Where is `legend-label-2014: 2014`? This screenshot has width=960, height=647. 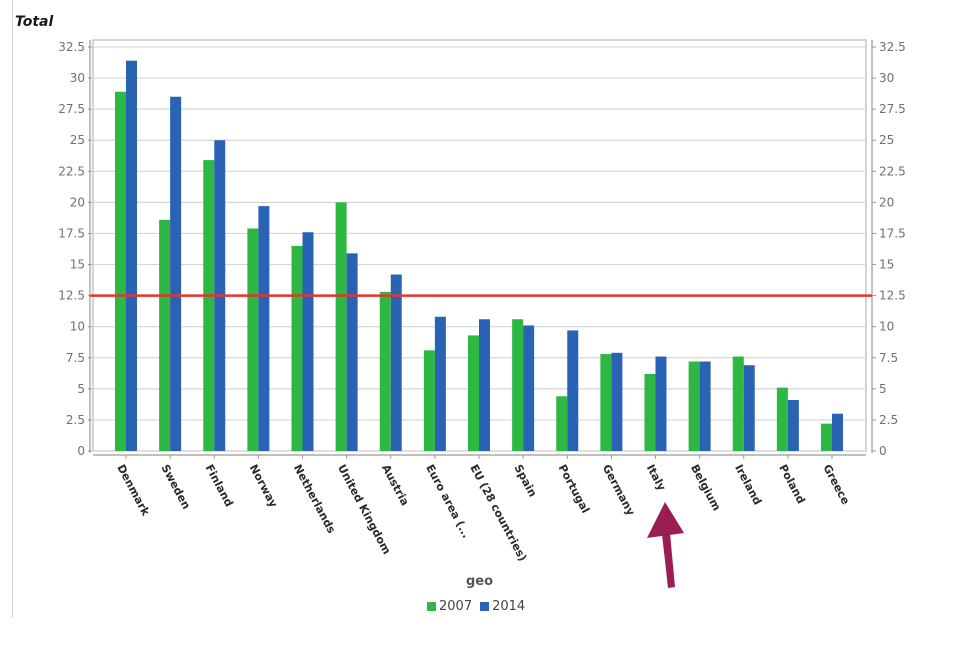 legend-label-2014: 2014 is located at coordinates (509, 606).